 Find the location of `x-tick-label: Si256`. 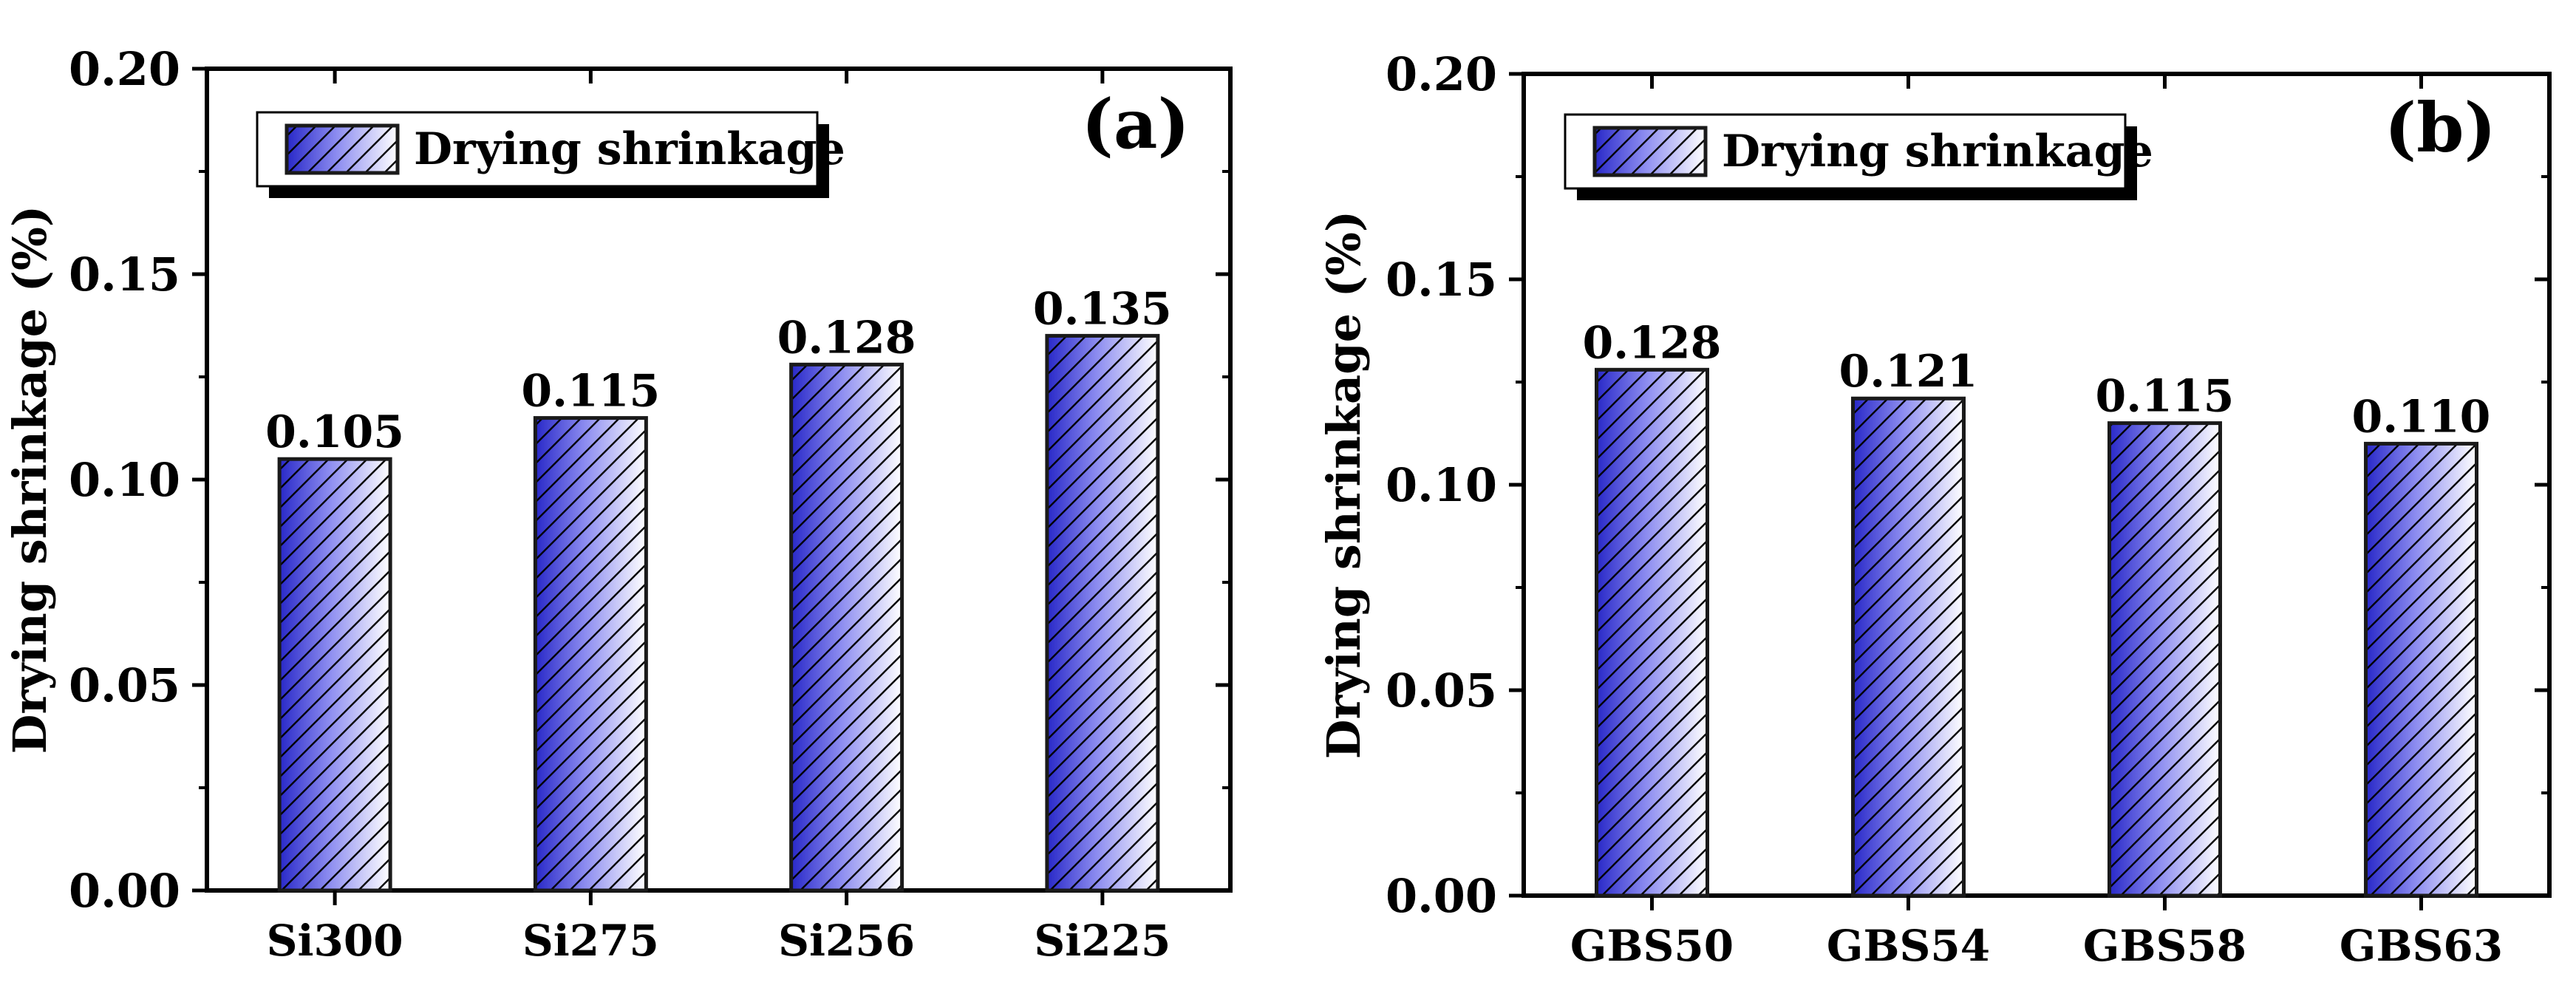

x-tick-label: Si256 is located at coordinates (846, 941).